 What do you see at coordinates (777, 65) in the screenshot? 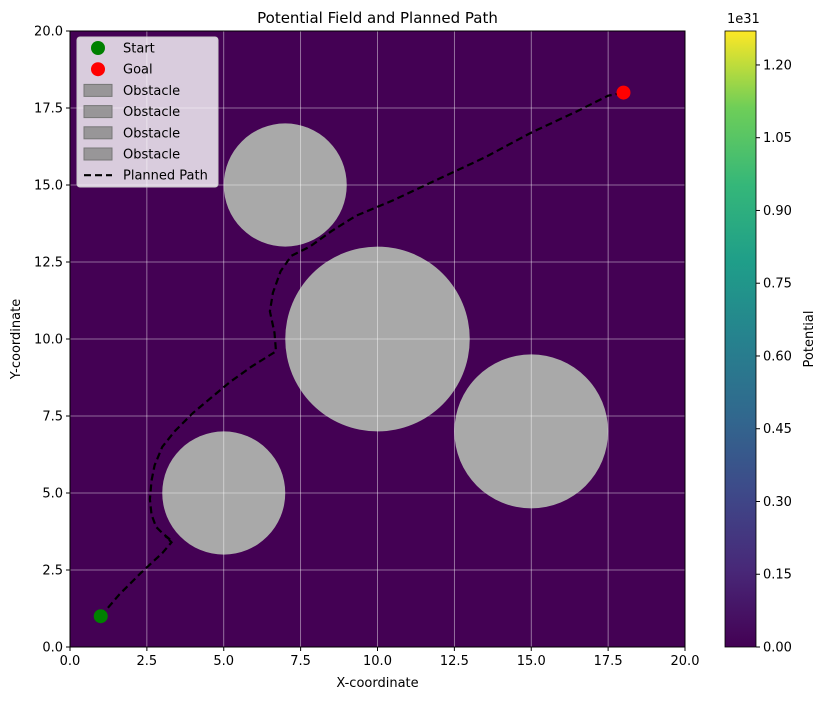
I see `colorbar-tick-label: 1.20` at bounding box center [777, 65].